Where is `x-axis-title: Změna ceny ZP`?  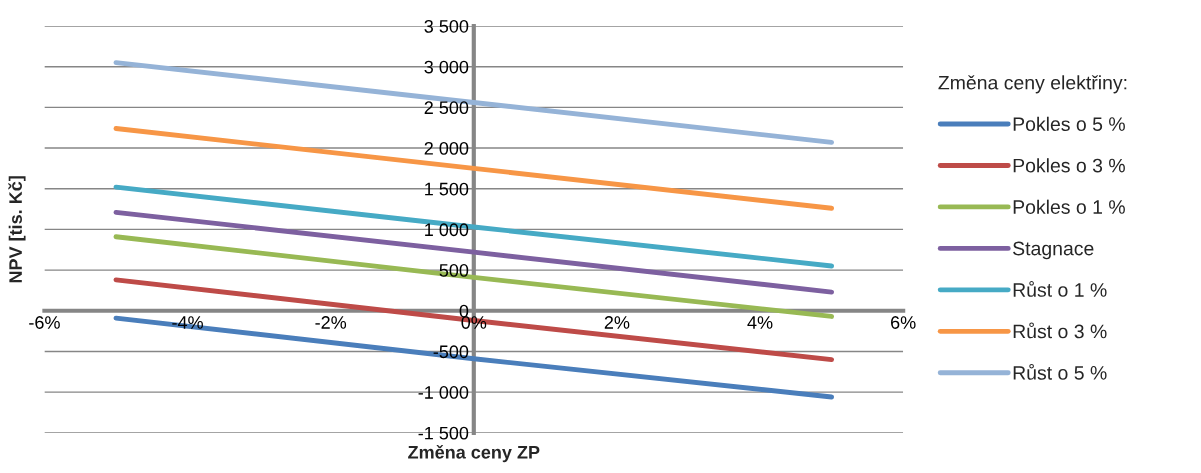 x-axis-title: Změna ceny ZP is located at coordinates (474, 454).